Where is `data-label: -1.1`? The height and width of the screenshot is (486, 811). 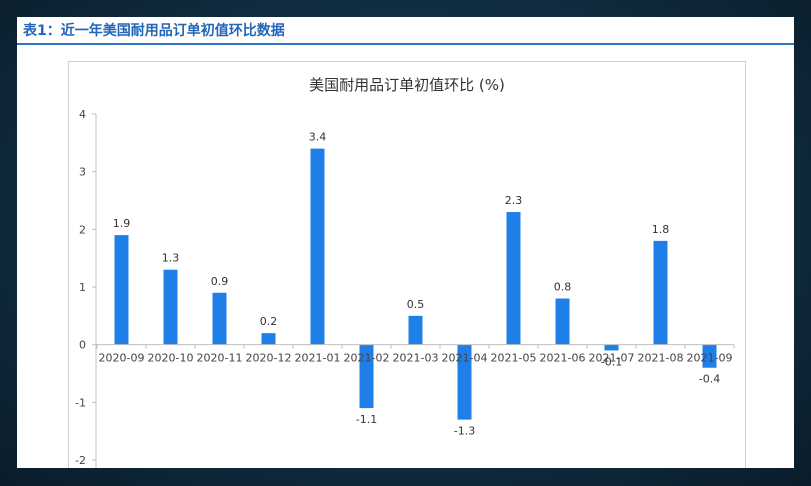 data-label: -1.1 is located at coordinates (366, 419).